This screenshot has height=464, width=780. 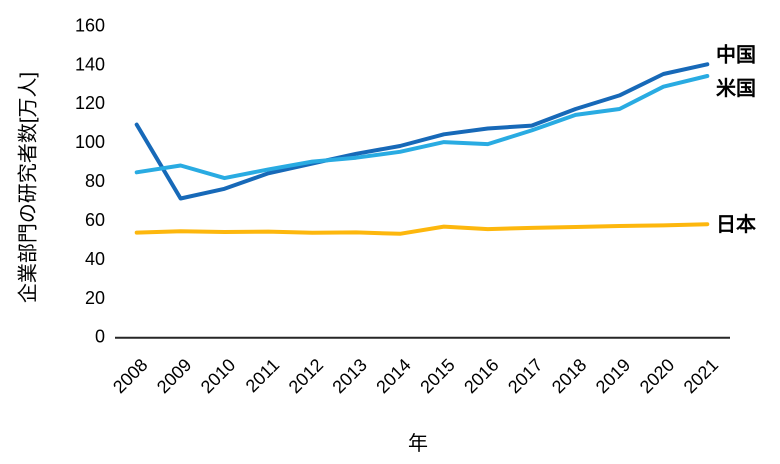 What do you see at coordinates (95, 220) in the screenshot?
I see `y-tick-label: 60` at bounding box center [95, 220].